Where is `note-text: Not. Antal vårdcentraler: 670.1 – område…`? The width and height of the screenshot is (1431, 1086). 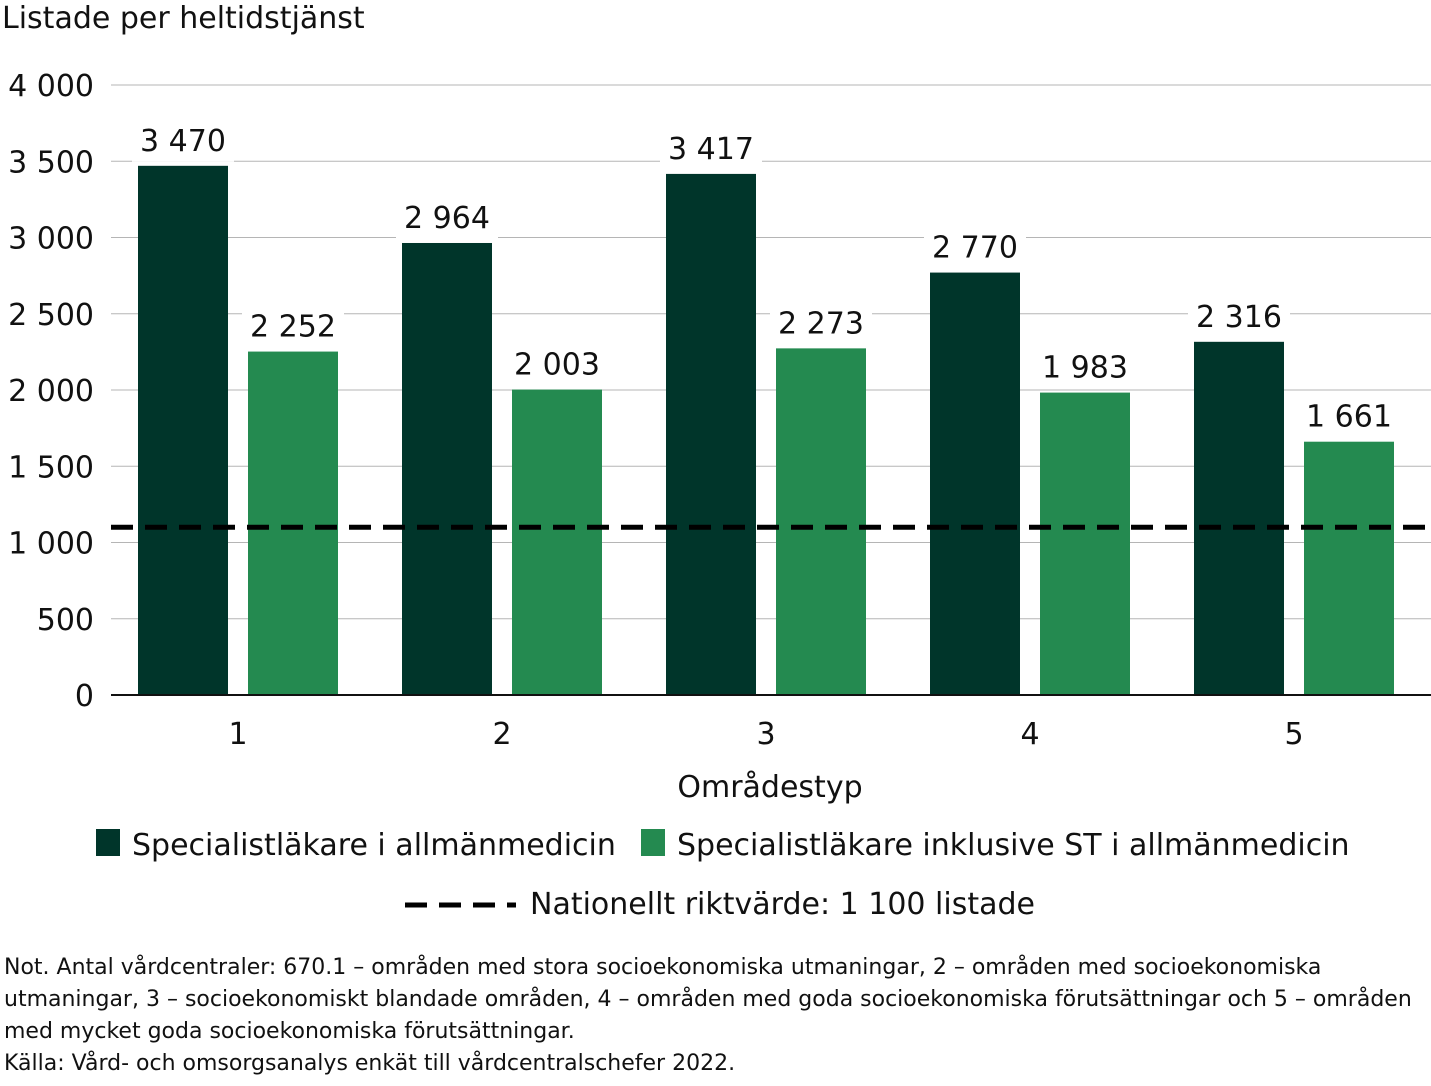 note-text: Not. Antal vårdcentraler: 670.1 – område… is located at coordinates (708, 999).